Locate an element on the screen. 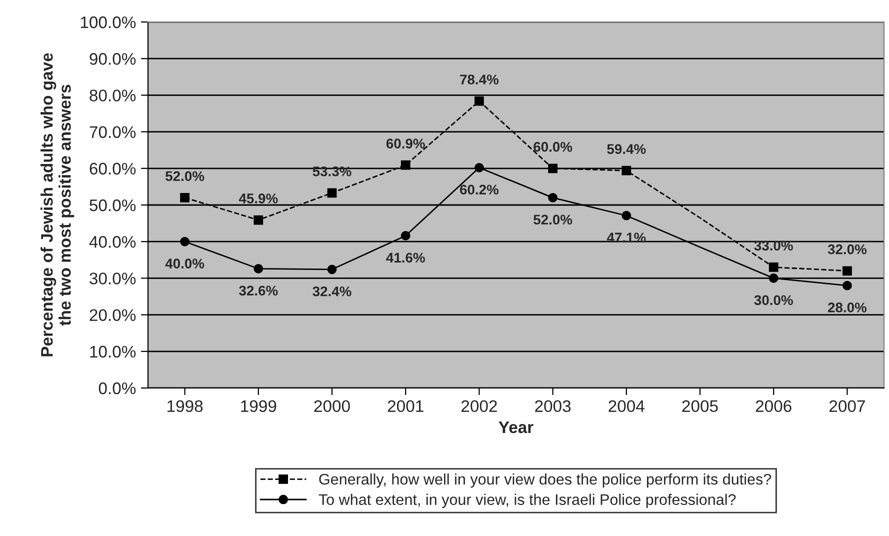 The height and width of the screenshot is (536, 889). y-tick-label: 10.0% is located at coordinates (113, 352).